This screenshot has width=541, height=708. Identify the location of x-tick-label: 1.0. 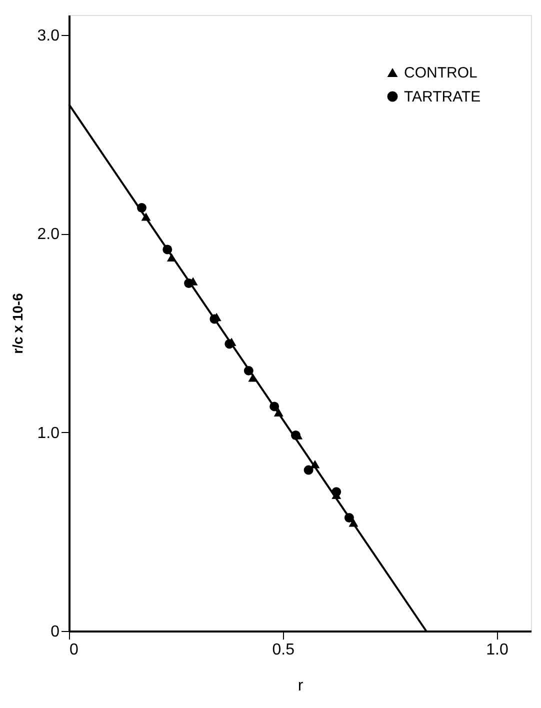
(497, 650).